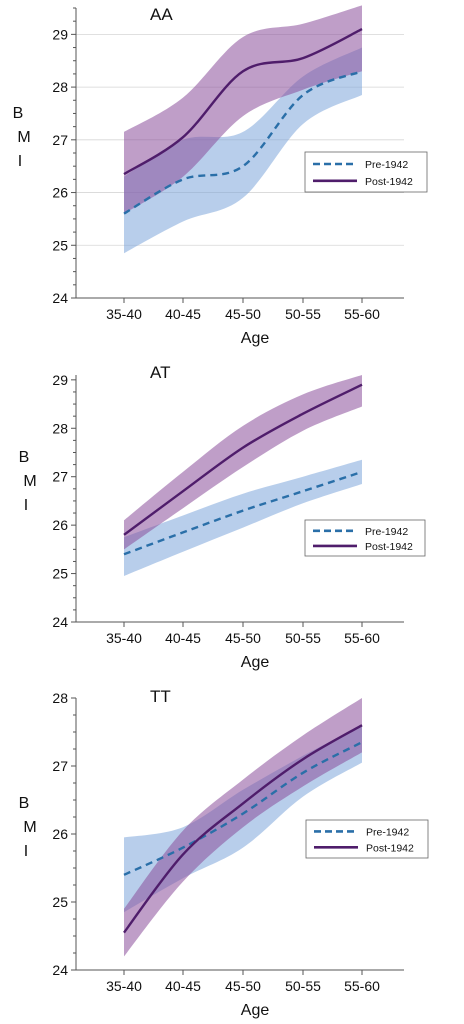 The height and width of the screenshot is (1024, 464). Describe the element at coordinates (161, 14) in the screenshot. I see `chart-title: AA` at that location.